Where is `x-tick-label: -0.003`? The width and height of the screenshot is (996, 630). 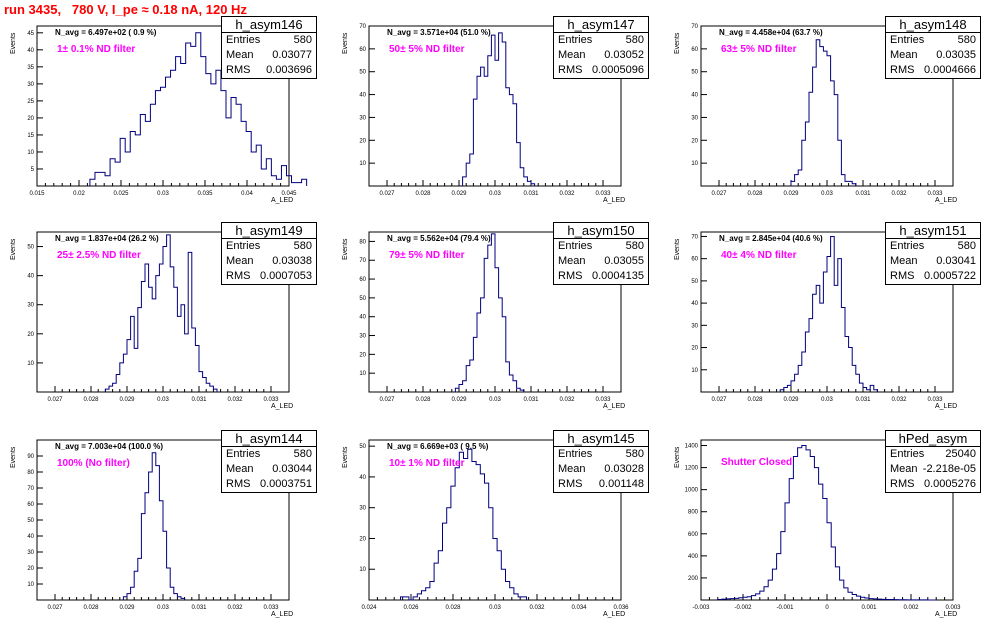
x-tick-label: -0.003 is located at coordinates (701, 608).